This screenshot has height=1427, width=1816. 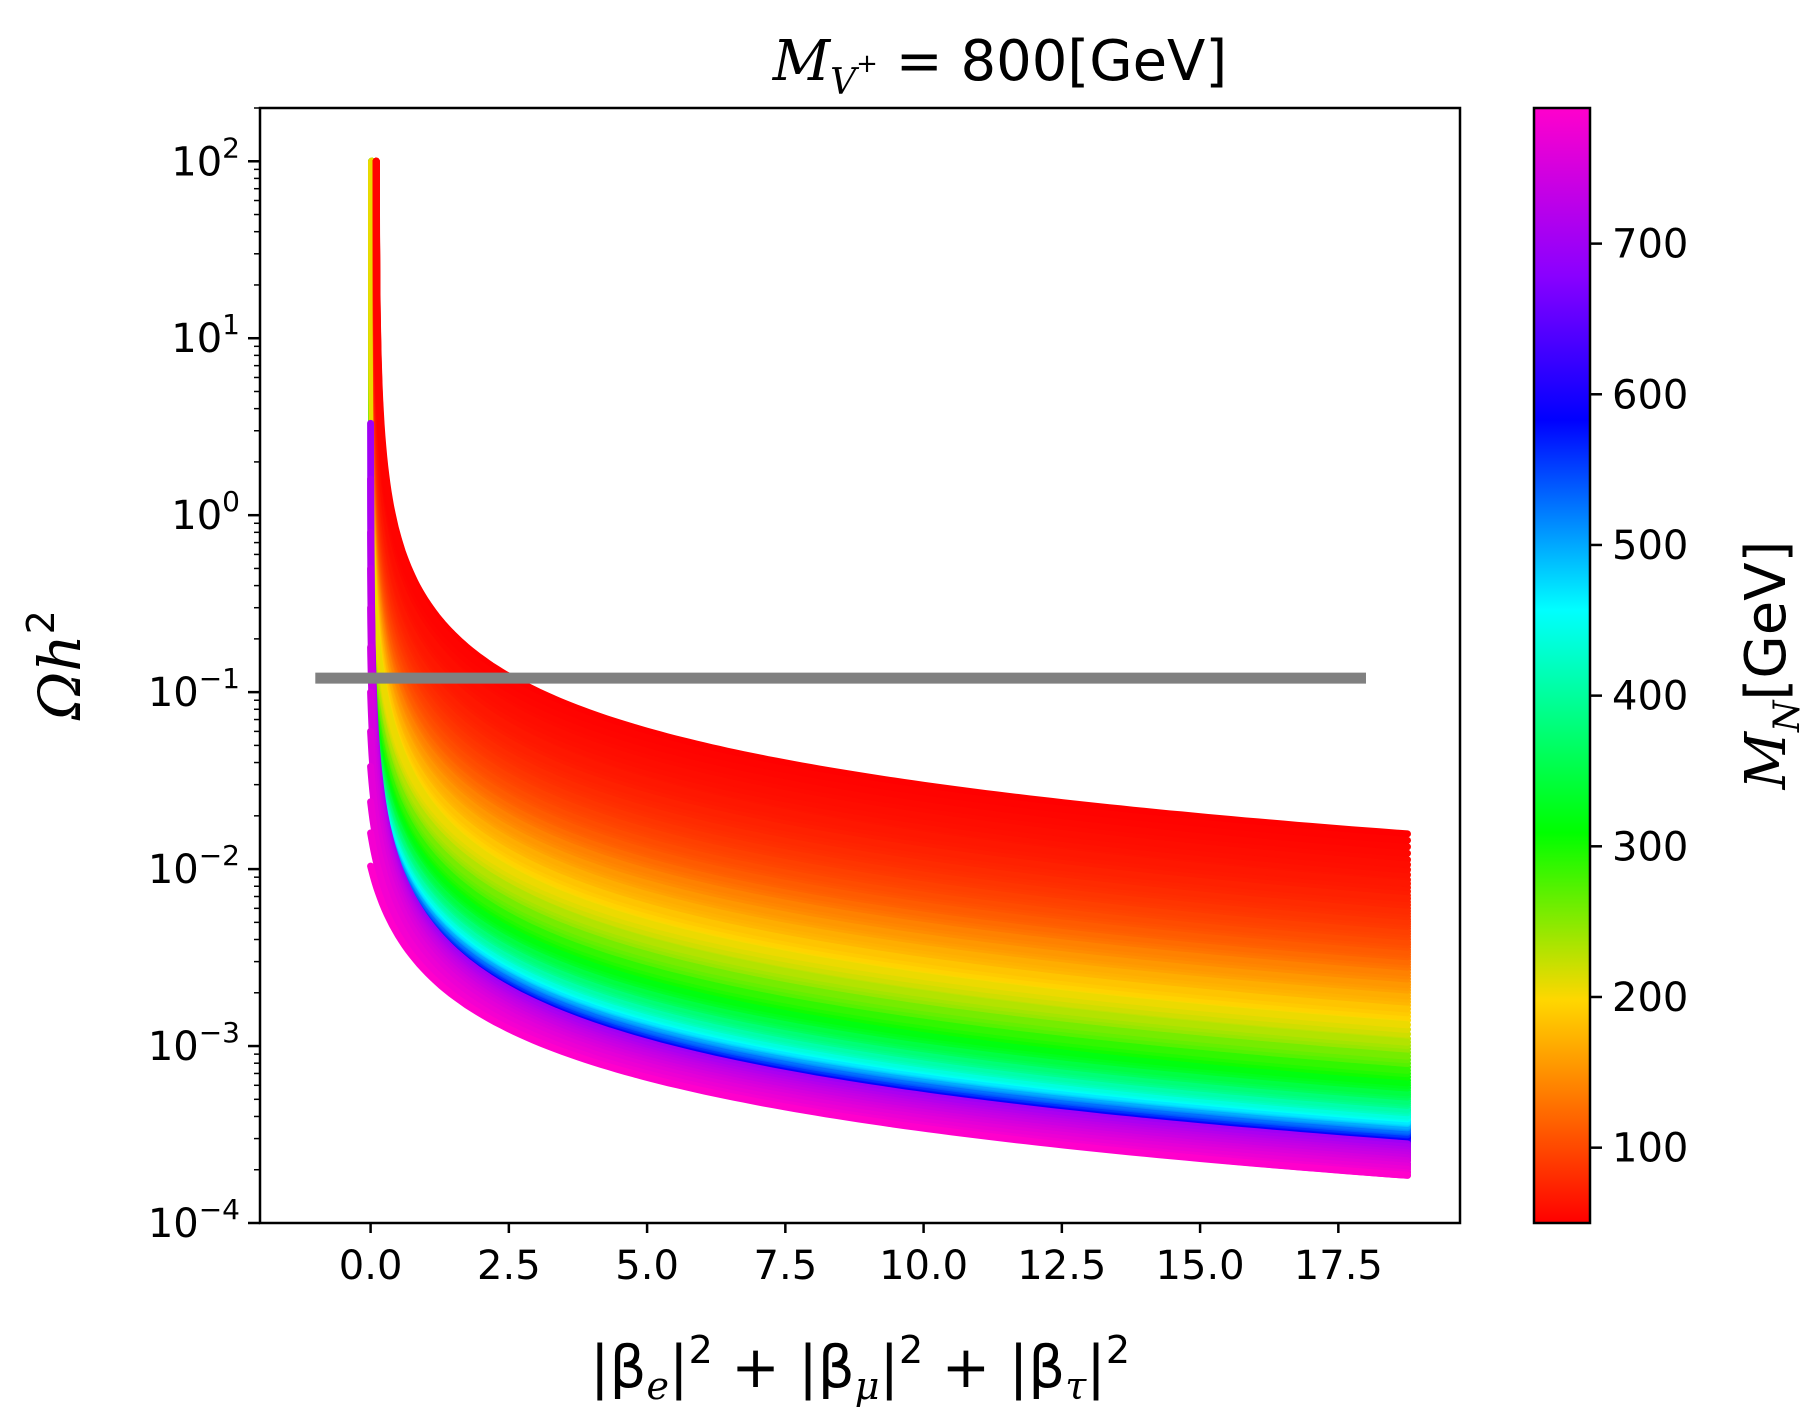 What do you see at coordinates (802, 61) in the screenshot?
I see `title-symbol: M` at bounding box center [802, 61].